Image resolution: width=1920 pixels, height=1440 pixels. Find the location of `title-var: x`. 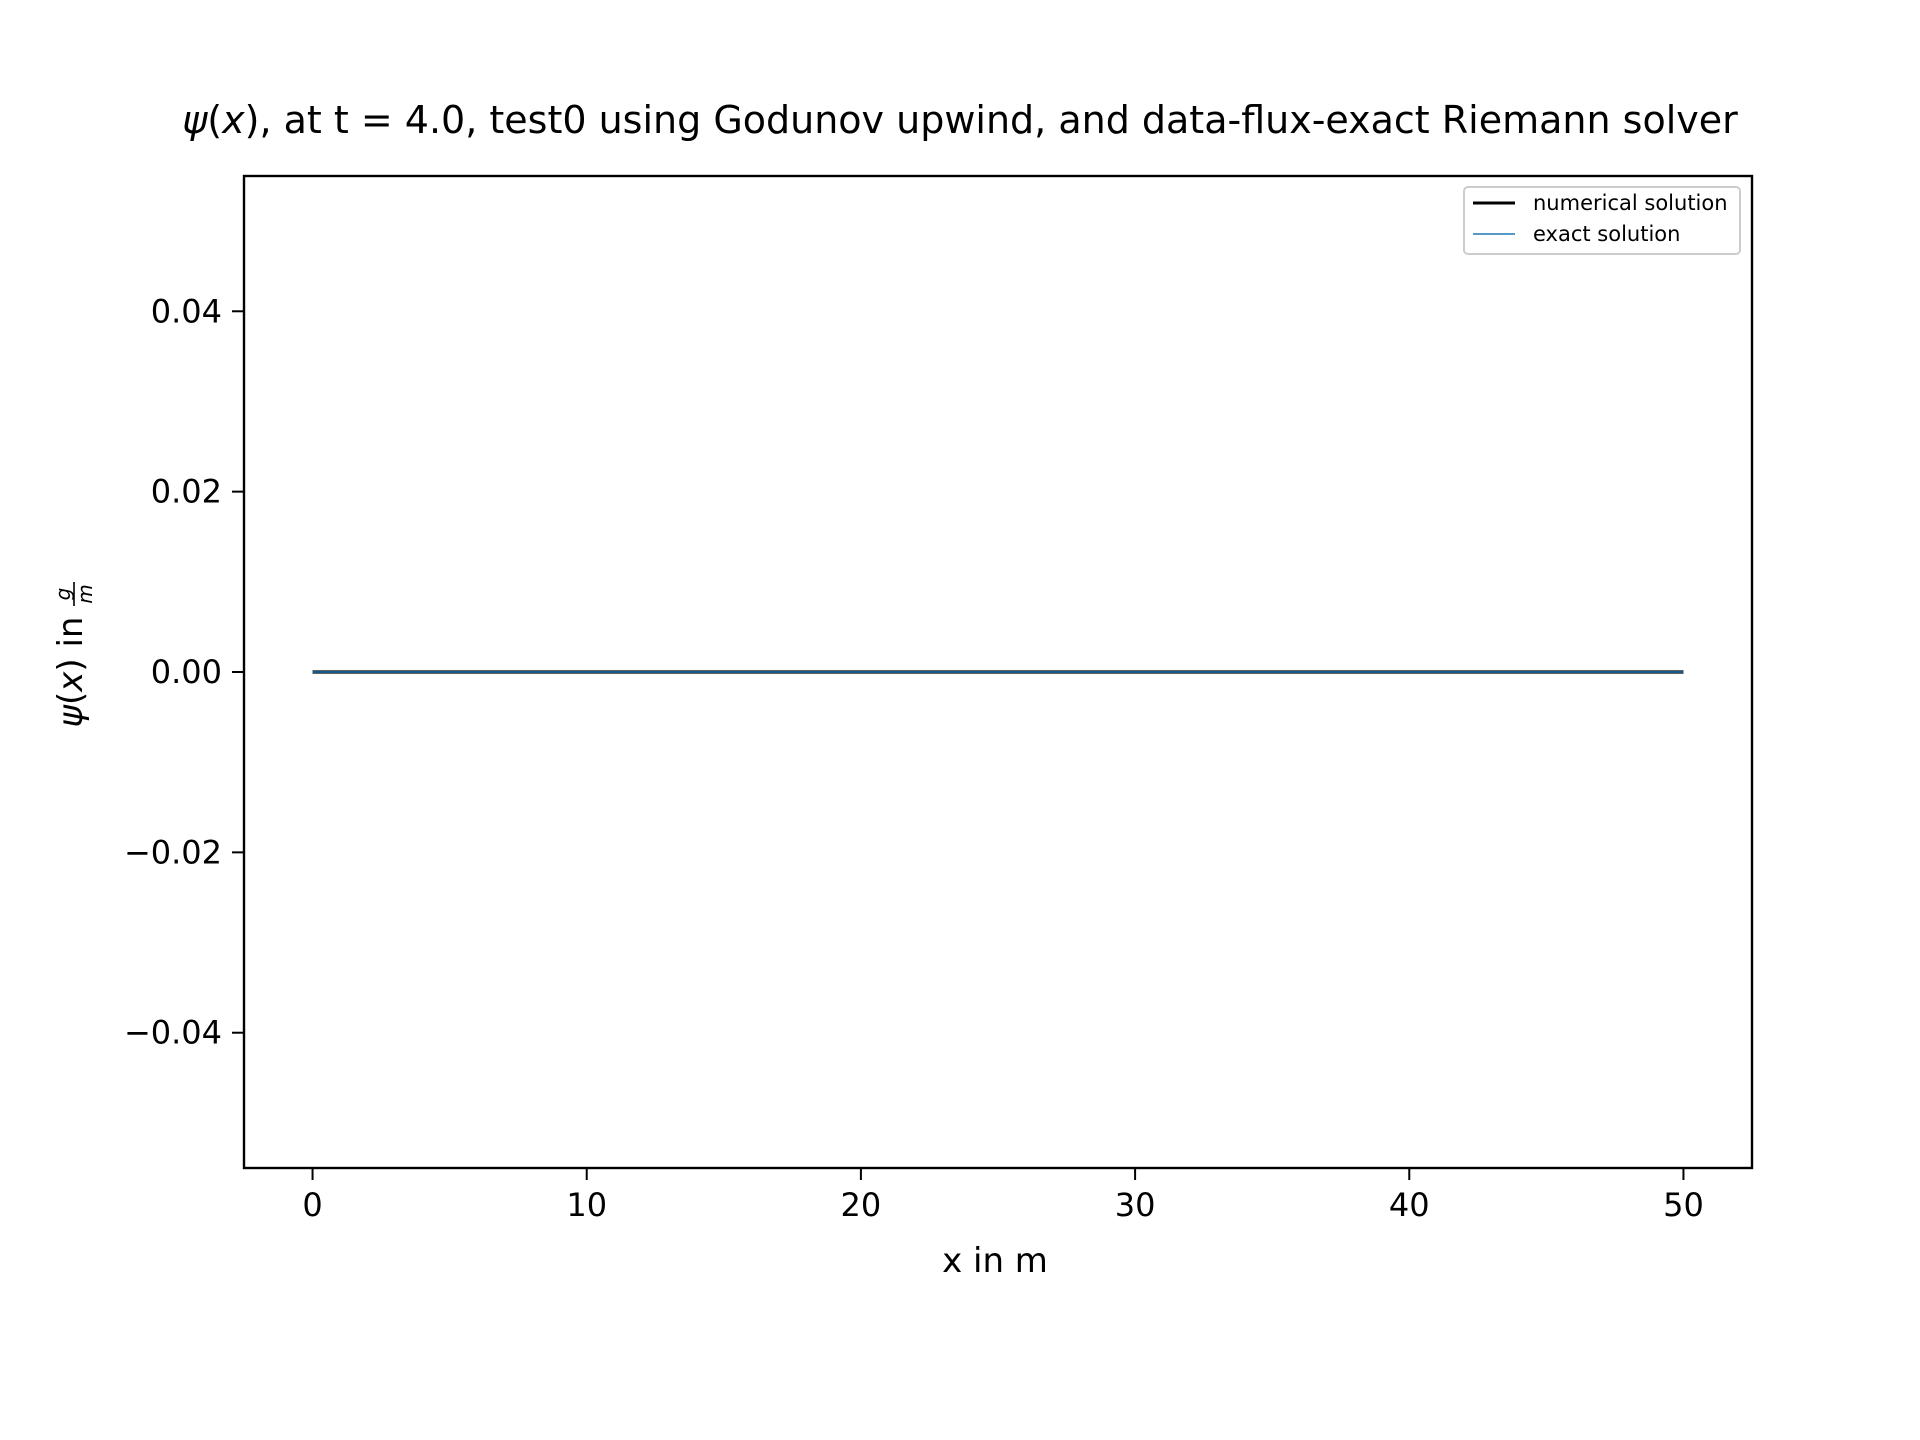

title-var: x is located at coordinates (233, 120).